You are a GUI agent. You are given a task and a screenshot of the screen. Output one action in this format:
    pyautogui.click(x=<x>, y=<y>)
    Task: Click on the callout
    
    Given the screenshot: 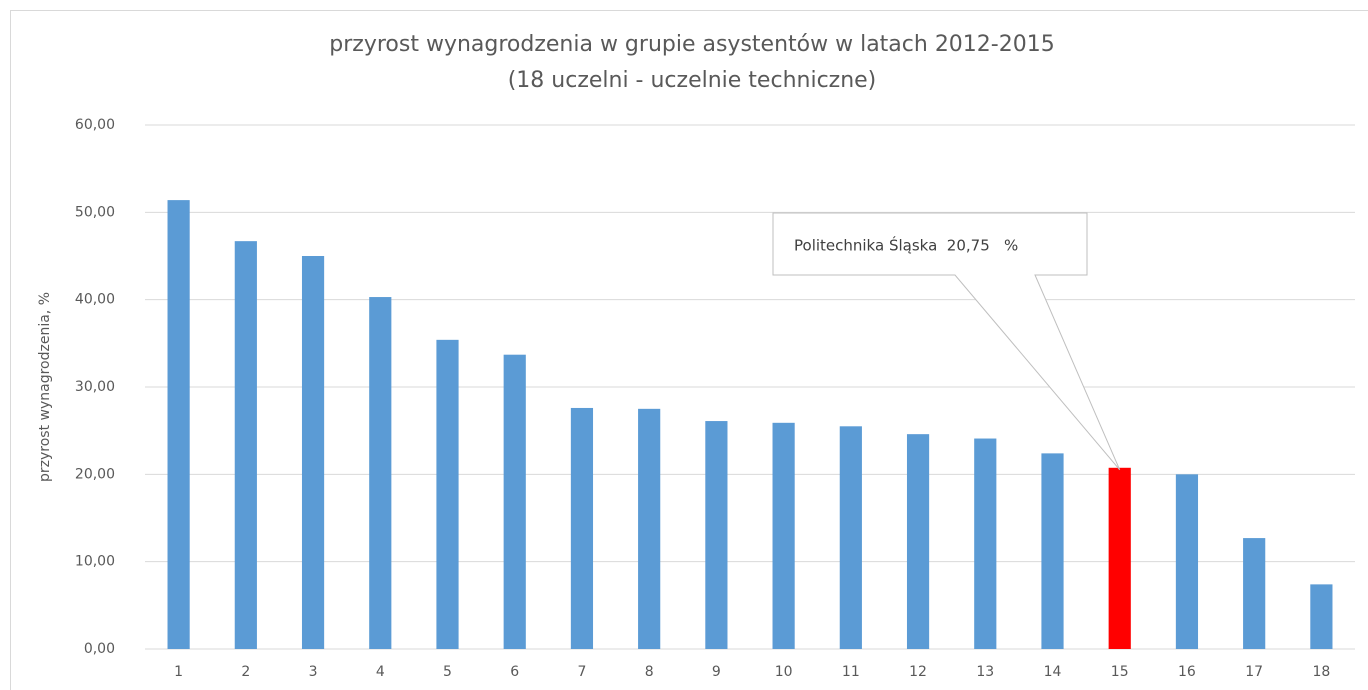 What is the action you would take?
    pyautogui.click(x=946, y=341)
    